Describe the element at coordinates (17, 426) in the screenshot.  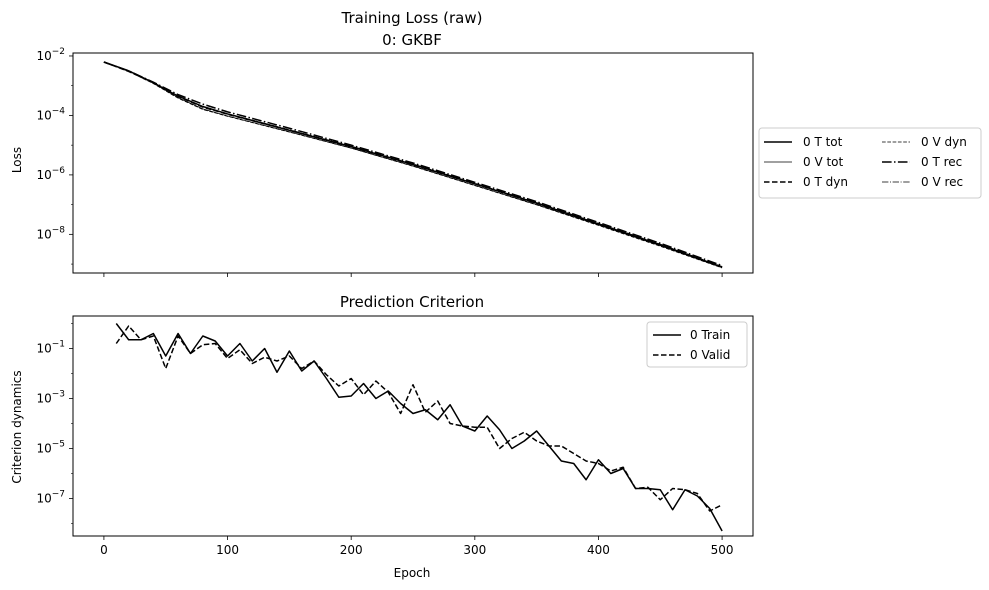
I see `criterion-ylabel: Criterion dynamics` at that location.